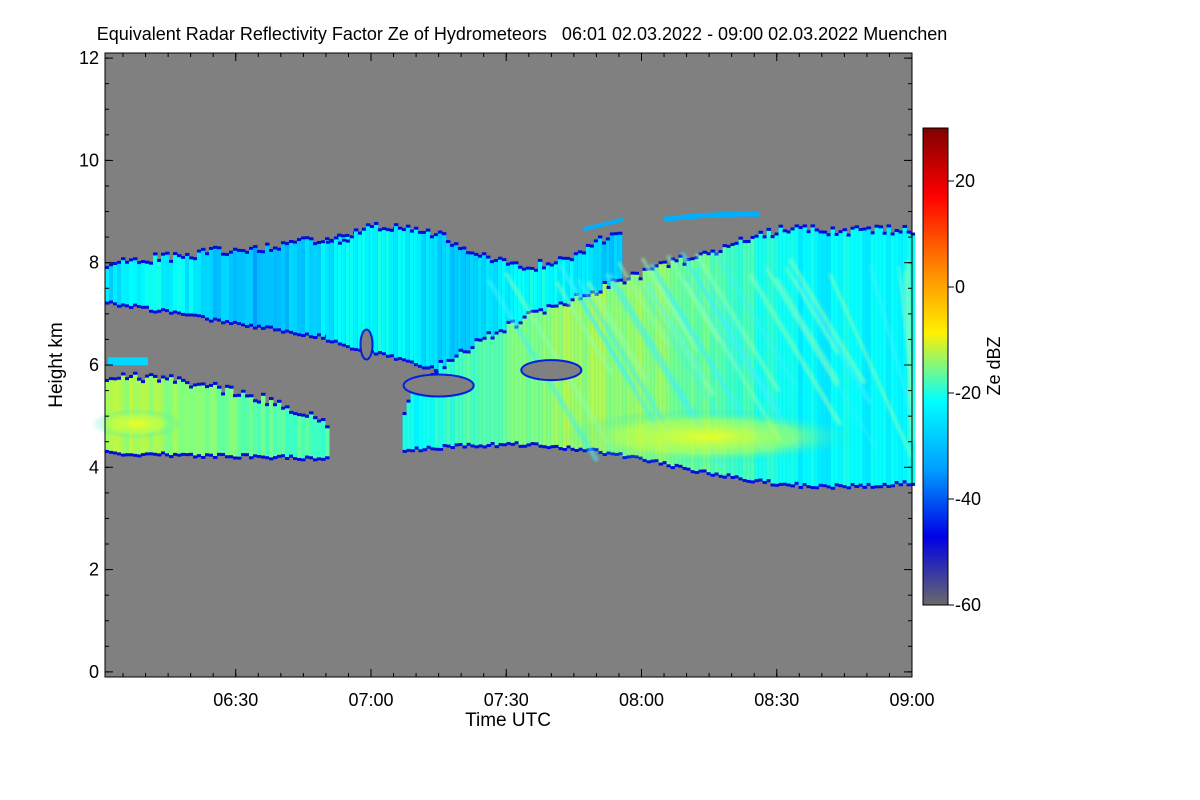 This screenshot has width=1200, height=800. What do you see at coordinates (911, 700) in the screenshot?
I see `x-tick-label: 09:00` at bounding box center [911, 700].